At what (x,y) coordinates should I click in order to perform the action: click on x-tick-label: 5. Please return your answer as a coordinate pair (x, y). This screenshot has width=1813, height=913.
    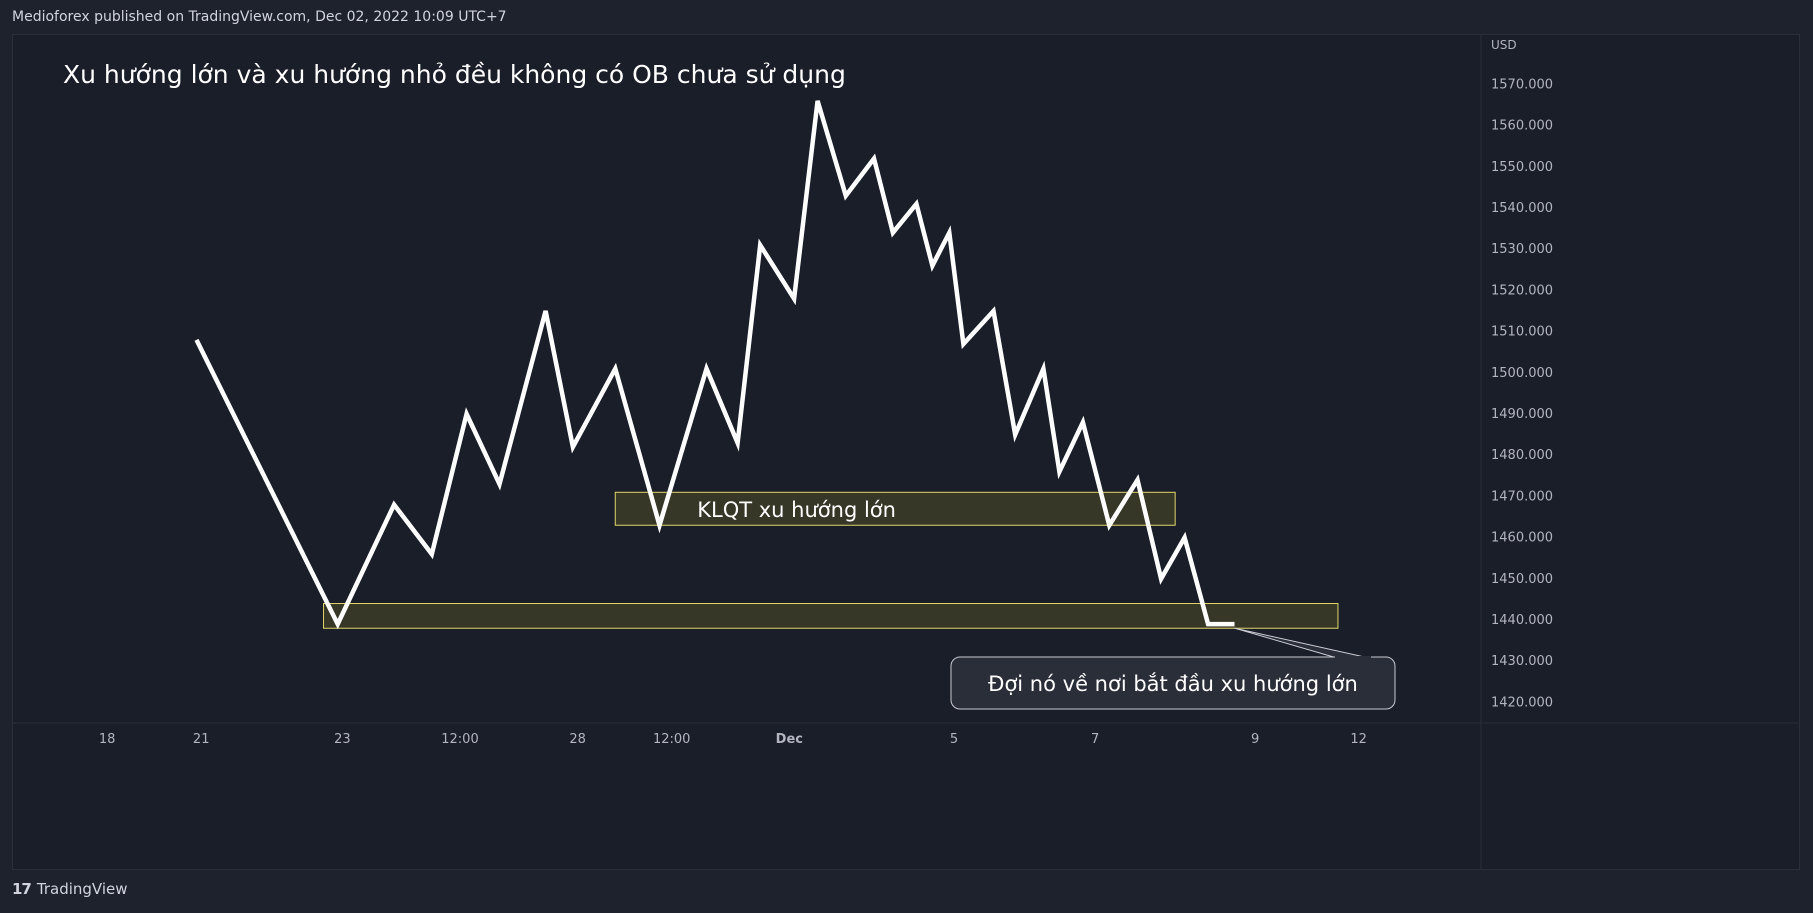
    Looking at the image, I should click on (954, 739).